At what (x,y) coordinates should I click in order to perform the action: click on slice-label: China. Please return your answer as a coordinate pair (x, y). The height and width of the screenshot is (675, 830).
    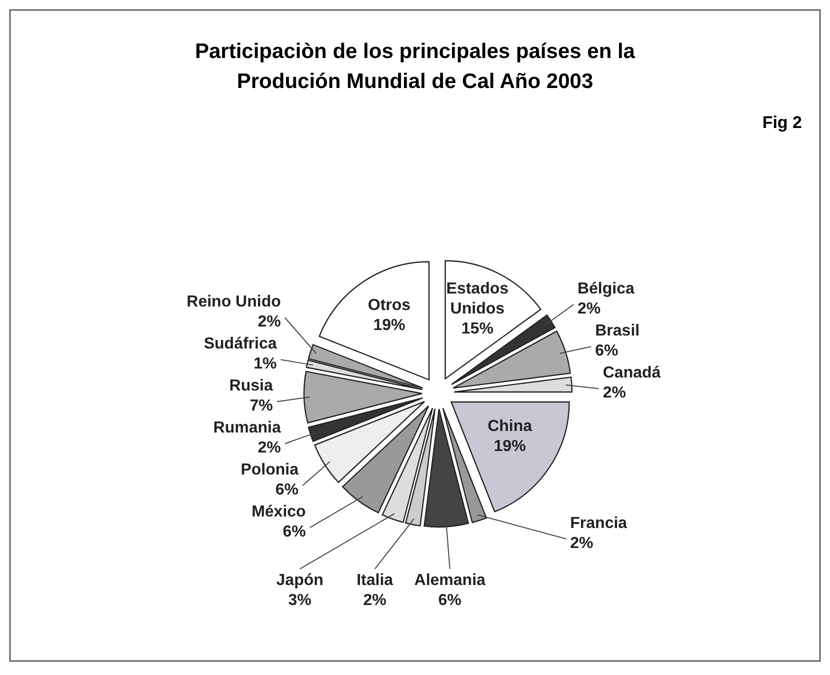
    Looking at the image, I should click on (510, 426).